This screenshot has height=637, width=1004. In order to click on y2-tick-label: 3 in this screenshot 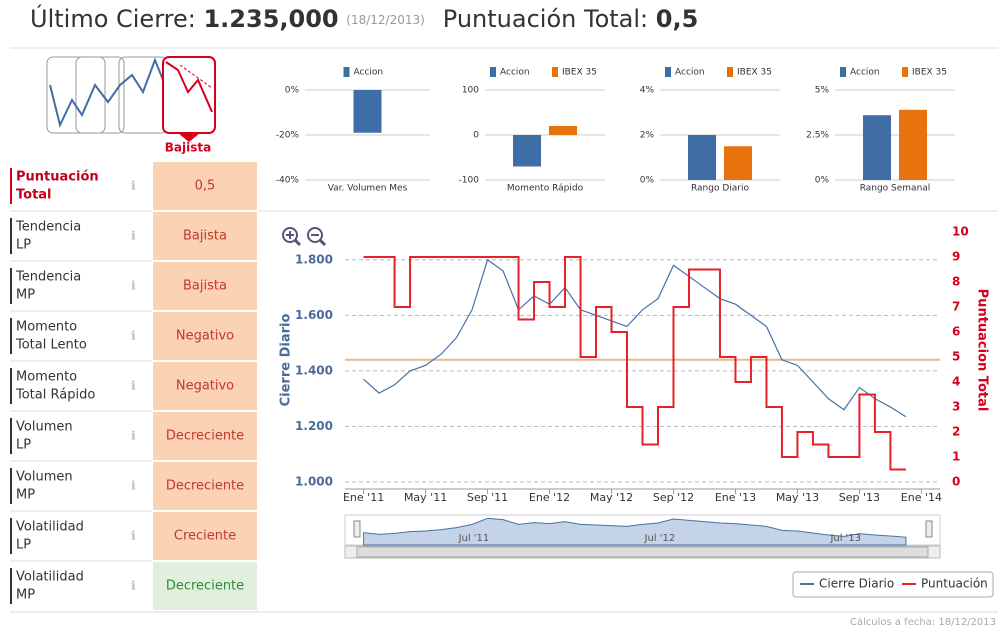, I will do `click(956, 407)`.